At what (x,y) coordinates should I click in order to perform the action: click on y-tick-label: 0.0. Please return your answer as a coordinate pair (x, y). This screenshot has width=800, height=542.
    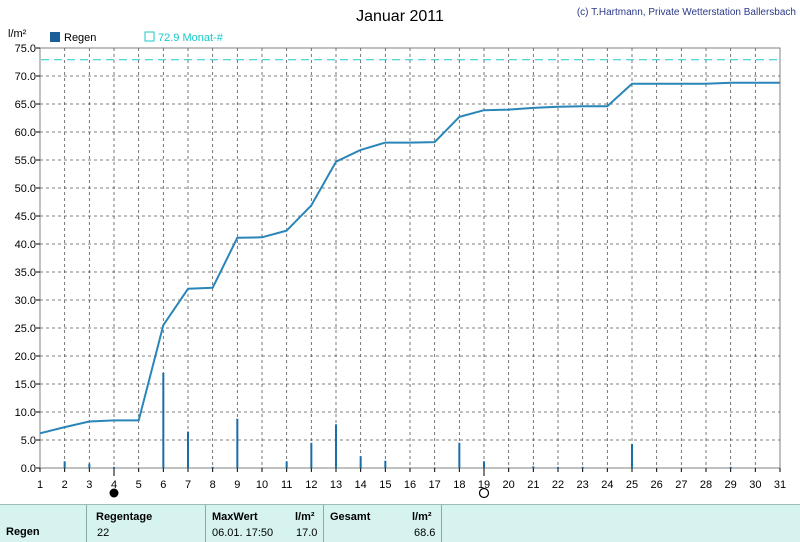
    Looking at the image, I should click on (28, 469).